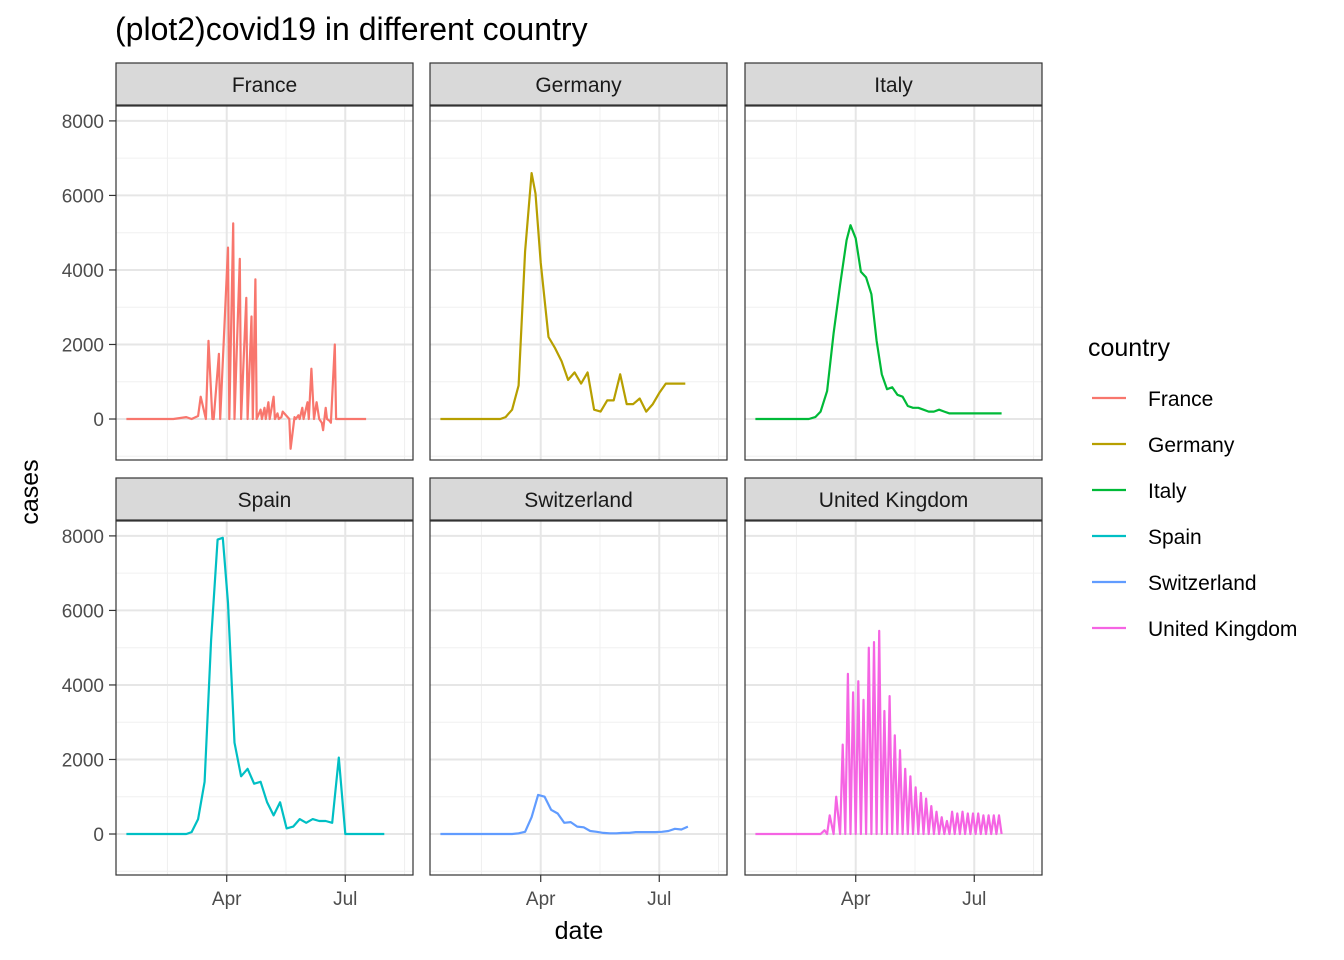 The image size is (1344, 960). What do you see at coordinates (246, 336) in the screenshot?
I see `series-line-france` at bounding box center [246, 336].